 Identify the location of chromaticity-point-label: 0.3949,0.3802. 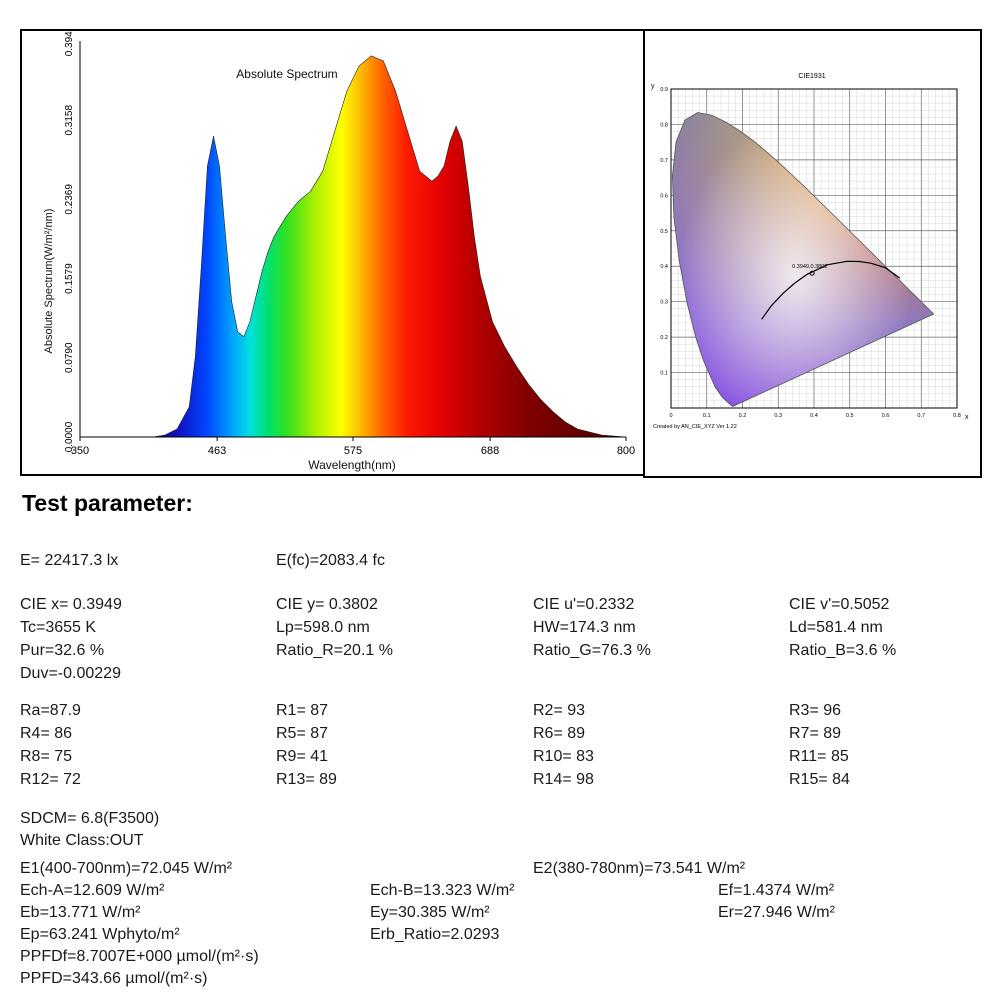
(809, 267).